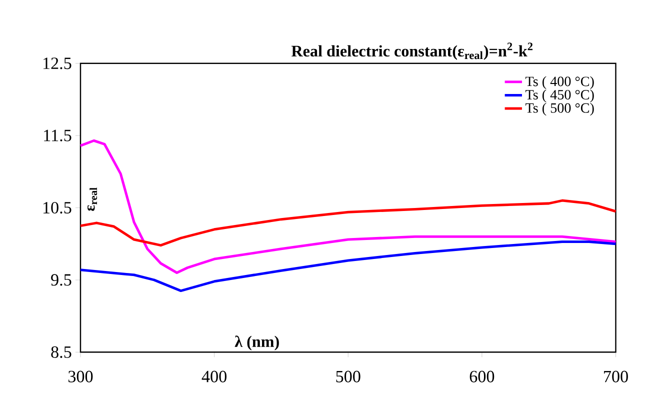 The height and width of the screenshot is (413, 655). What do you see at coordinates (93, 200) in the screenshot?
I see `text: ε$_{real}$` at bounding box center [93, 200].